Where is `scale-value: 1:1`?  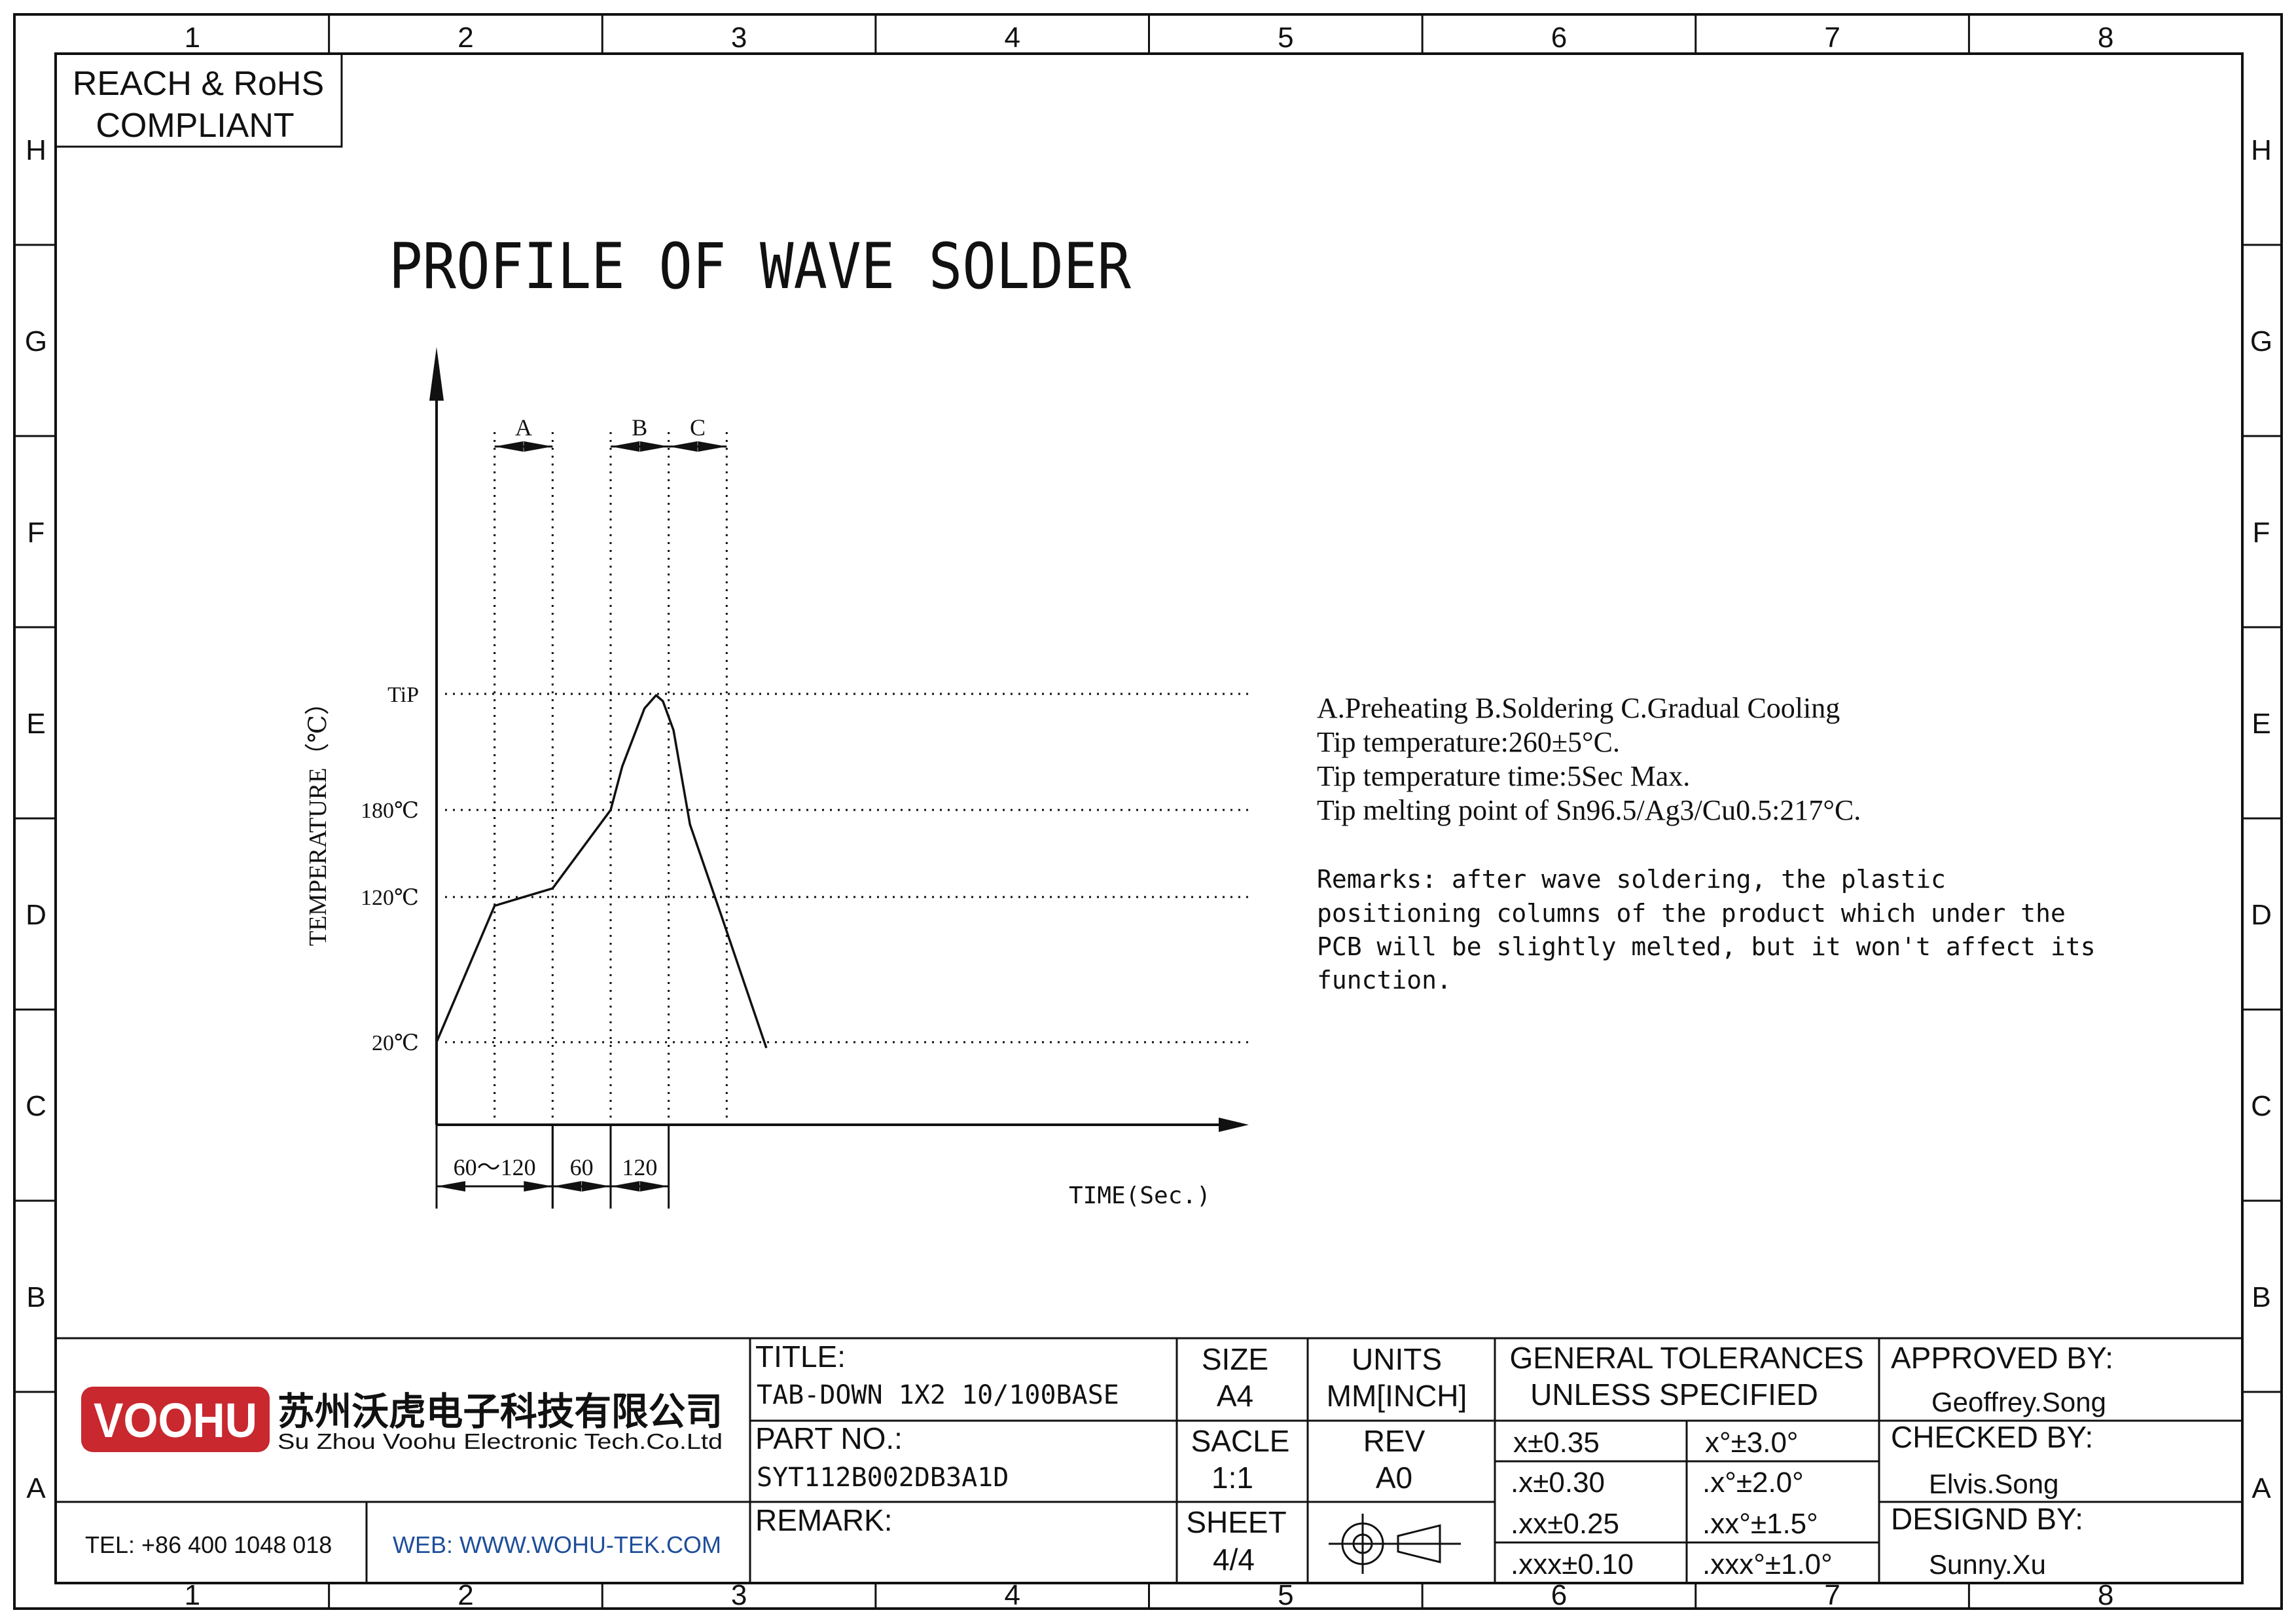
scale-value: 1:1 is located at coordinates (1232, 1478).